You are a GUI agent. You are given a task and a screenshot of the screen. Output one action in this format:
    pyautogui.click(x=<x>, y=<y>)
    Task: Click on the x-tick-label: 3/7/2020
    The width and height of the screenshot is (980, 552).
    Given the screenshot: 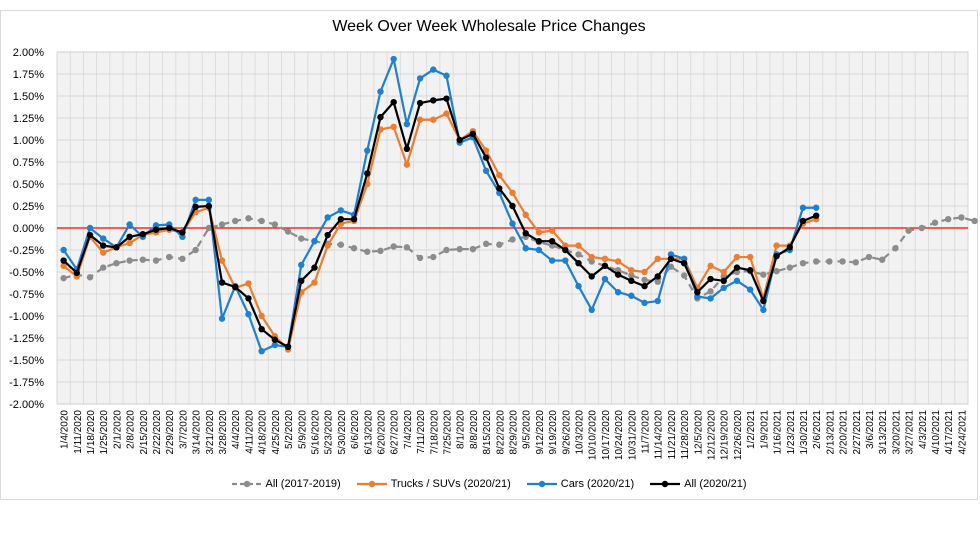 What is the action you would take?
    pyautogui.click(x=183, y=429)
    